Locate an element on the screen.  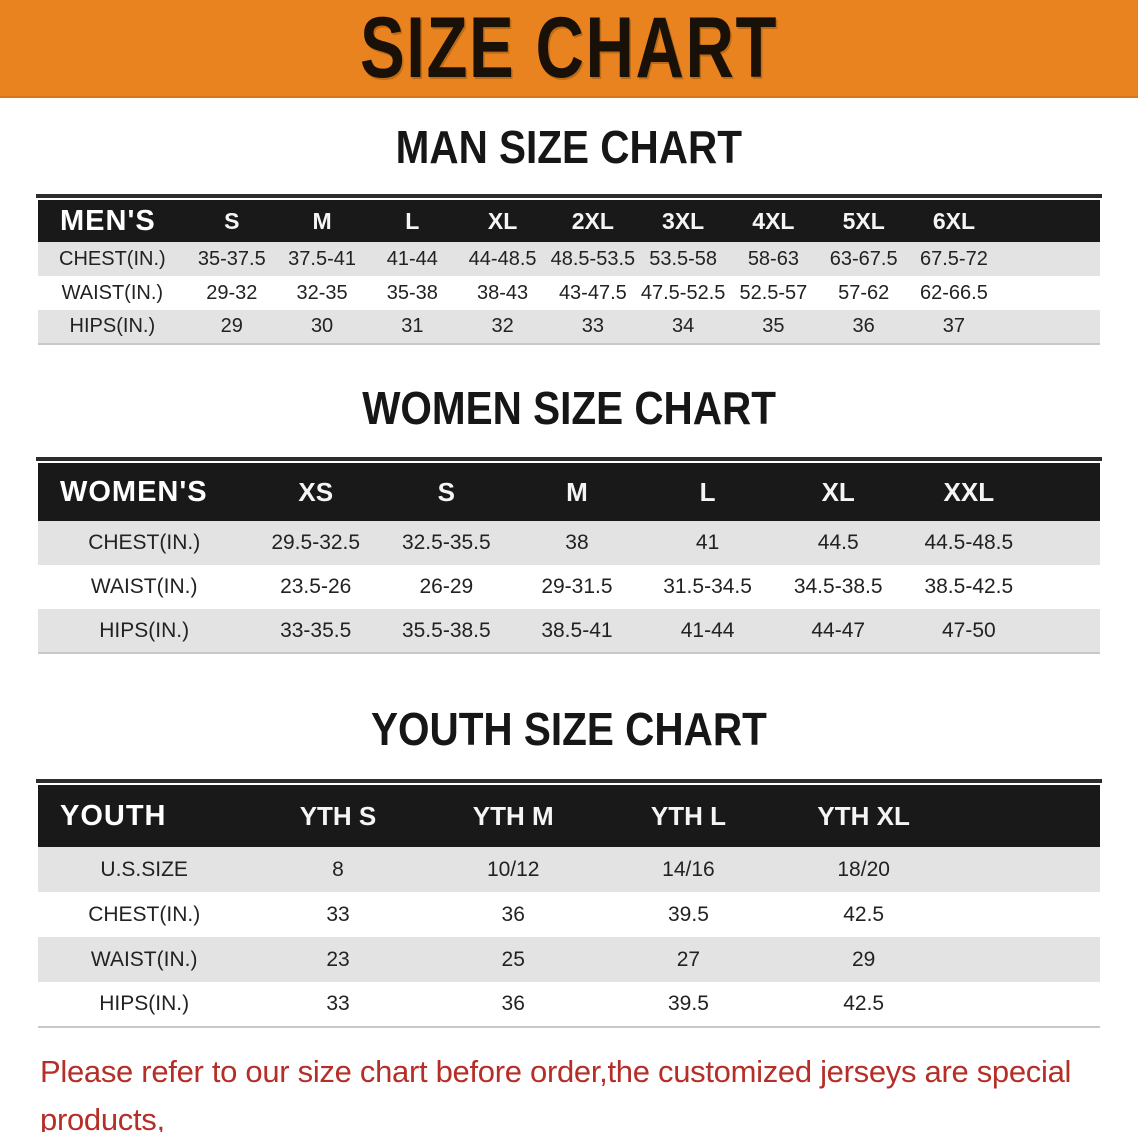
size-value-cell: 34 is located at coordinates (683, 326).